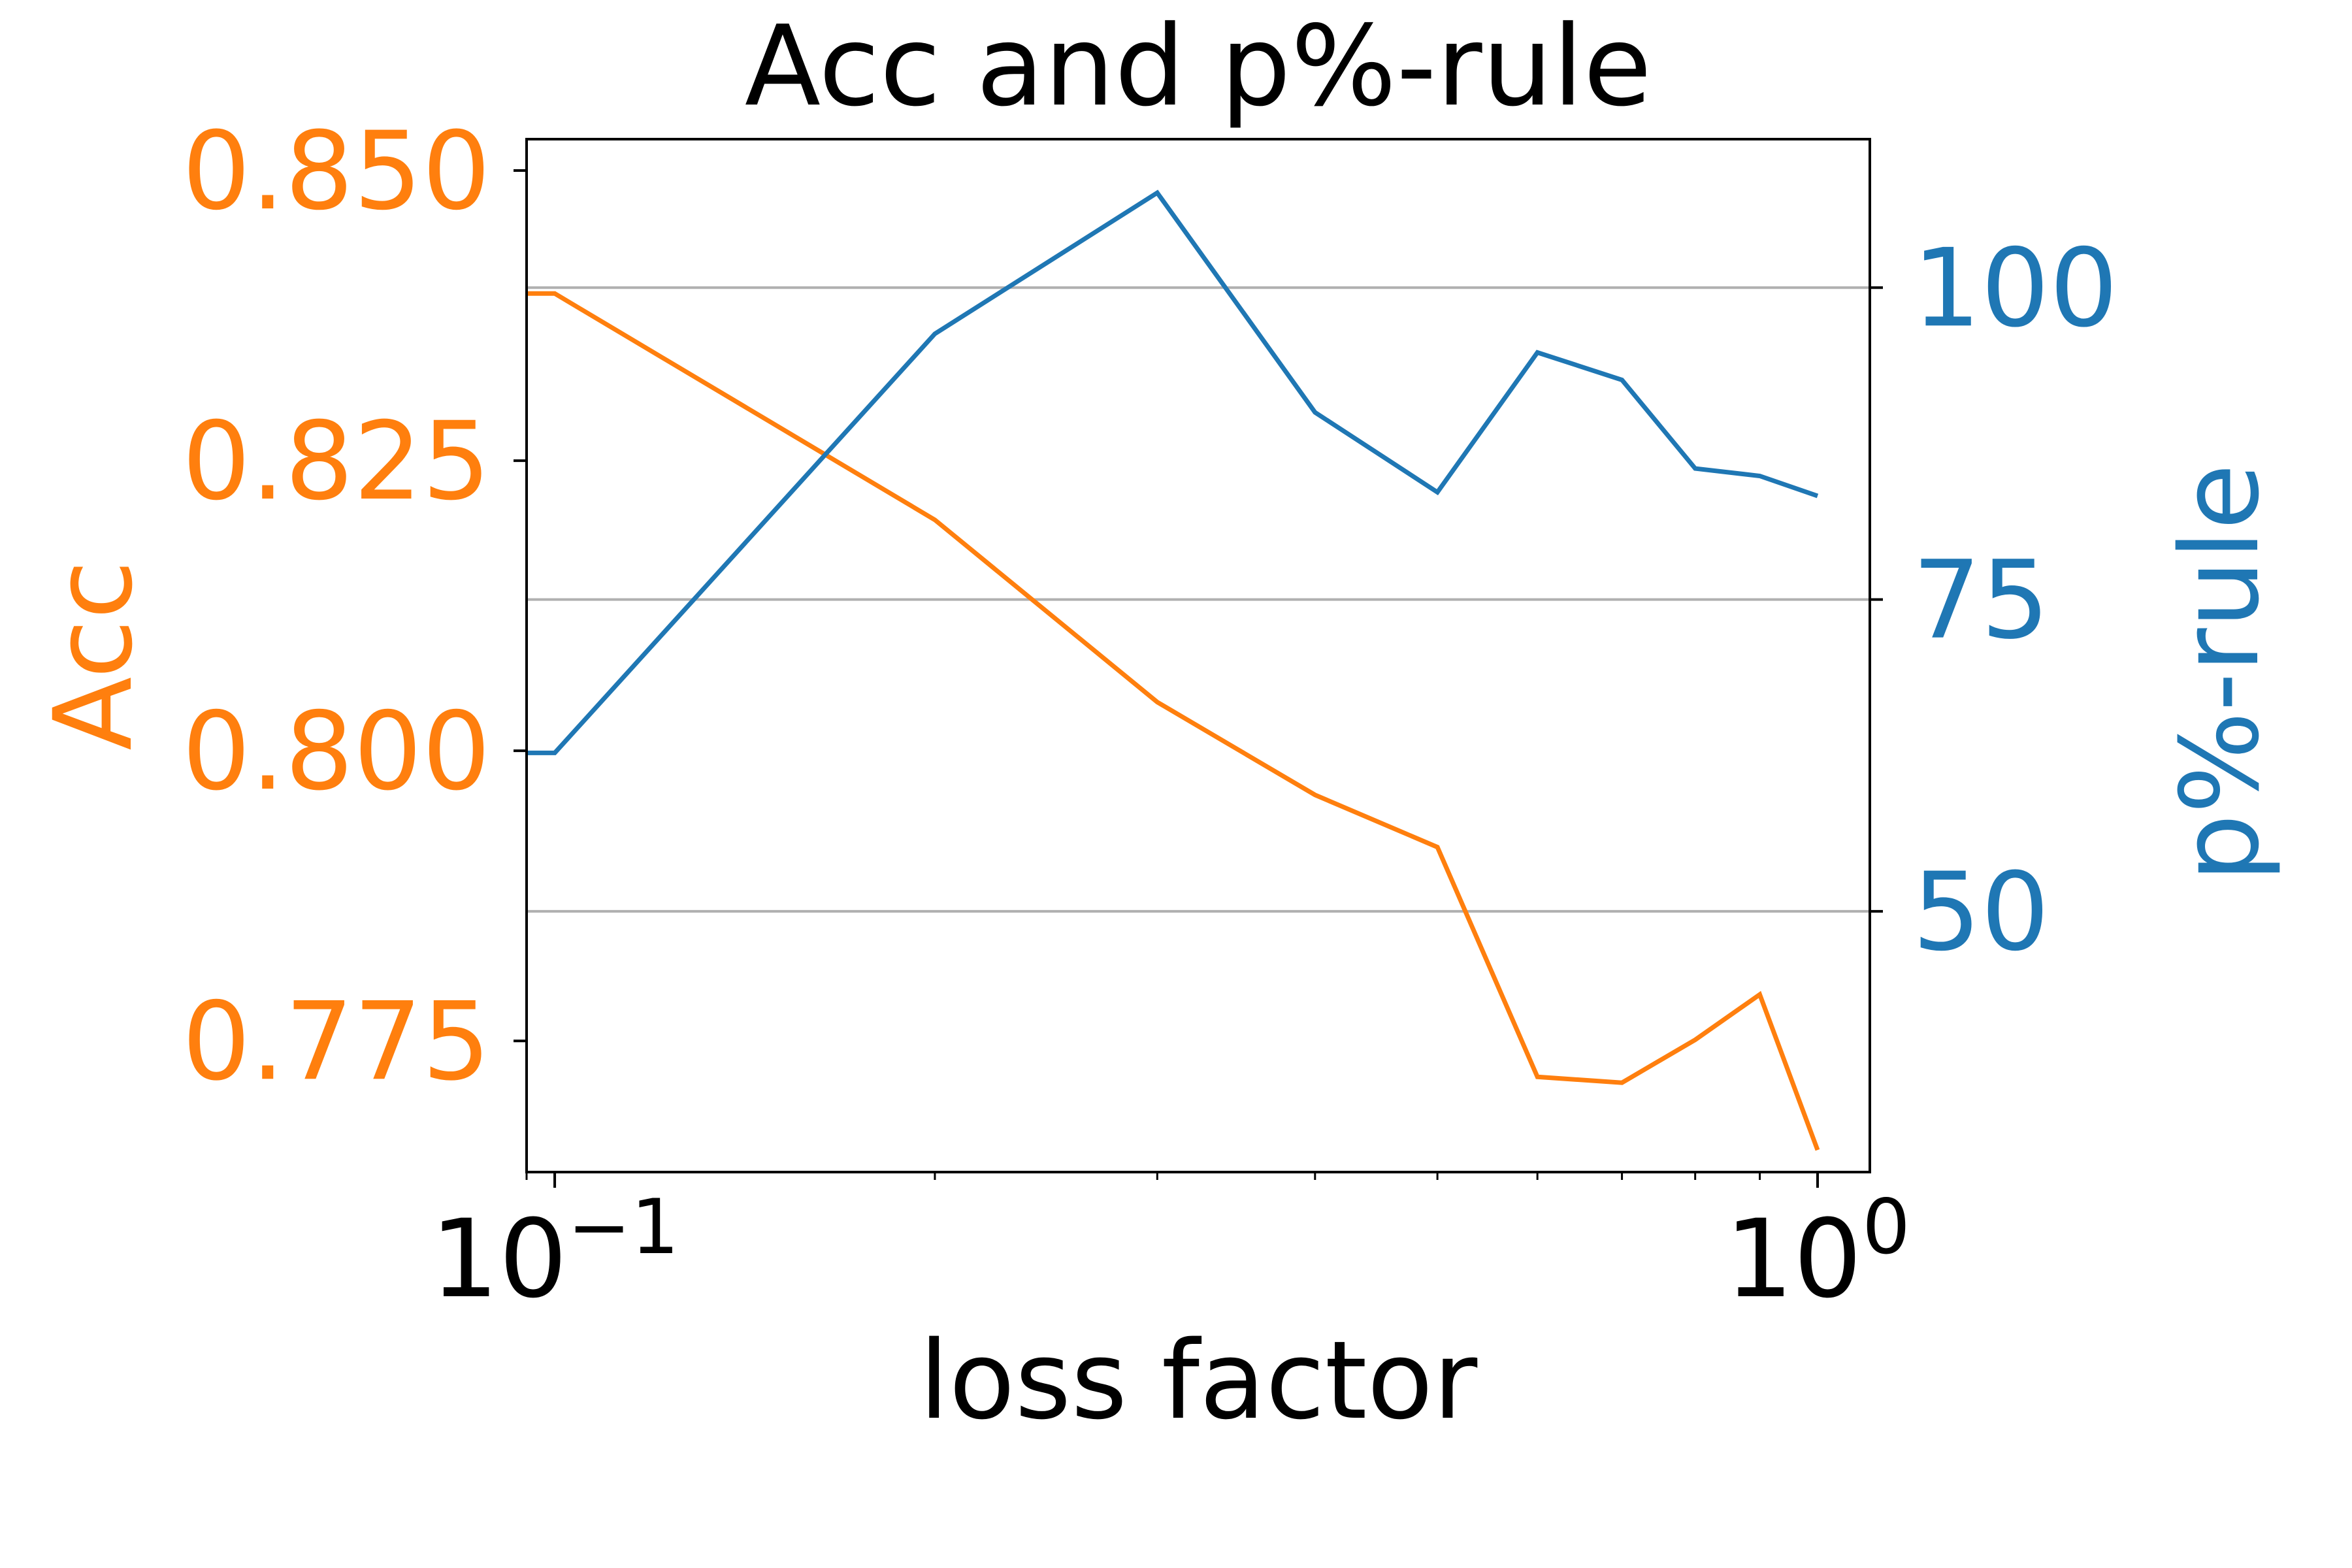 The image size is (2352, 1568). Describe the element at coordinates (555, 1252) in the screenshot. I see `x-tick-label-0: 10⁻¹` at that location.